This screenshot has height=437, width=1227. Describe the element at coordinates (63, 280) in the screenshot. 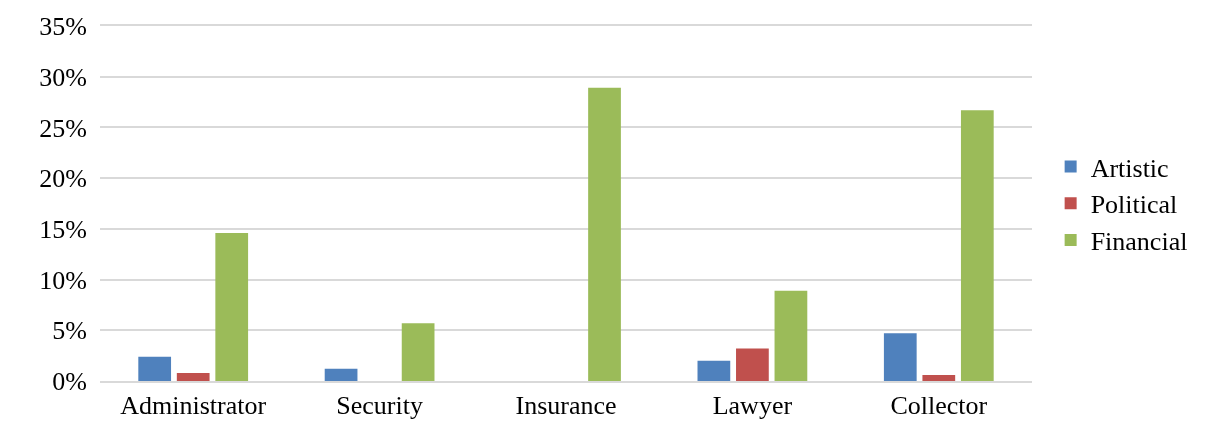

I see `y-tick-label: 10%` at that location.